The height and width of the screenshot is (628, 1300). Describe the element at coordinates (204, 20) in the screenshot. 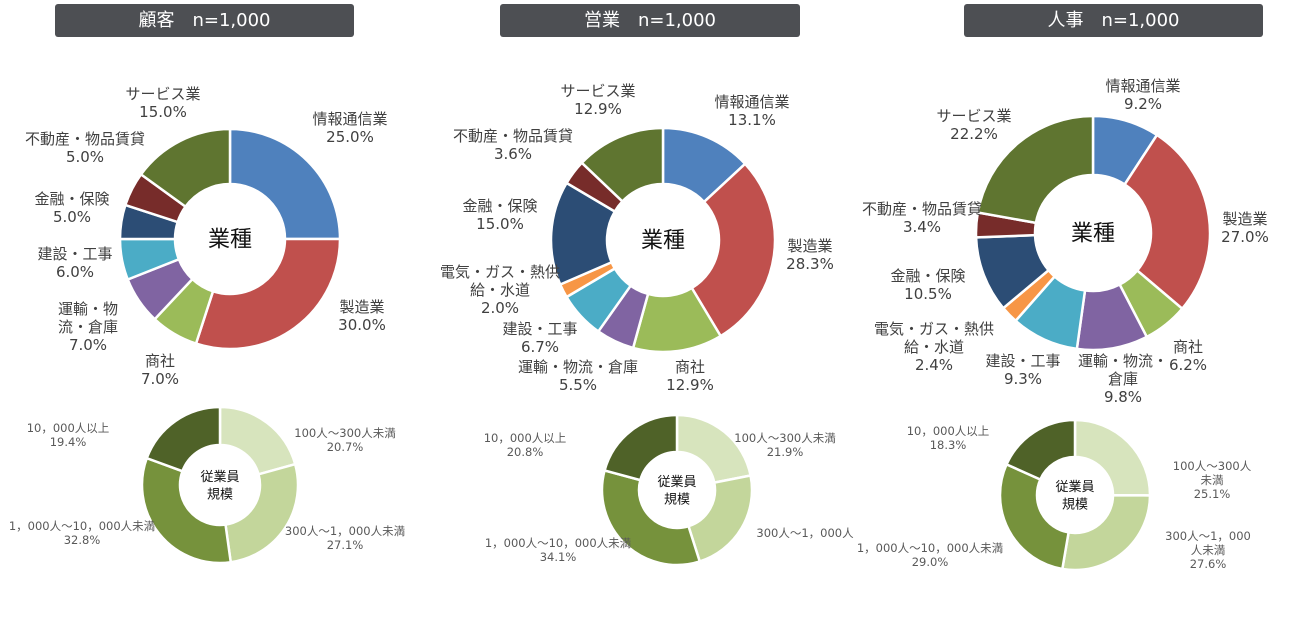

I see `title-customer: 顧客 n=1,000` at that location.